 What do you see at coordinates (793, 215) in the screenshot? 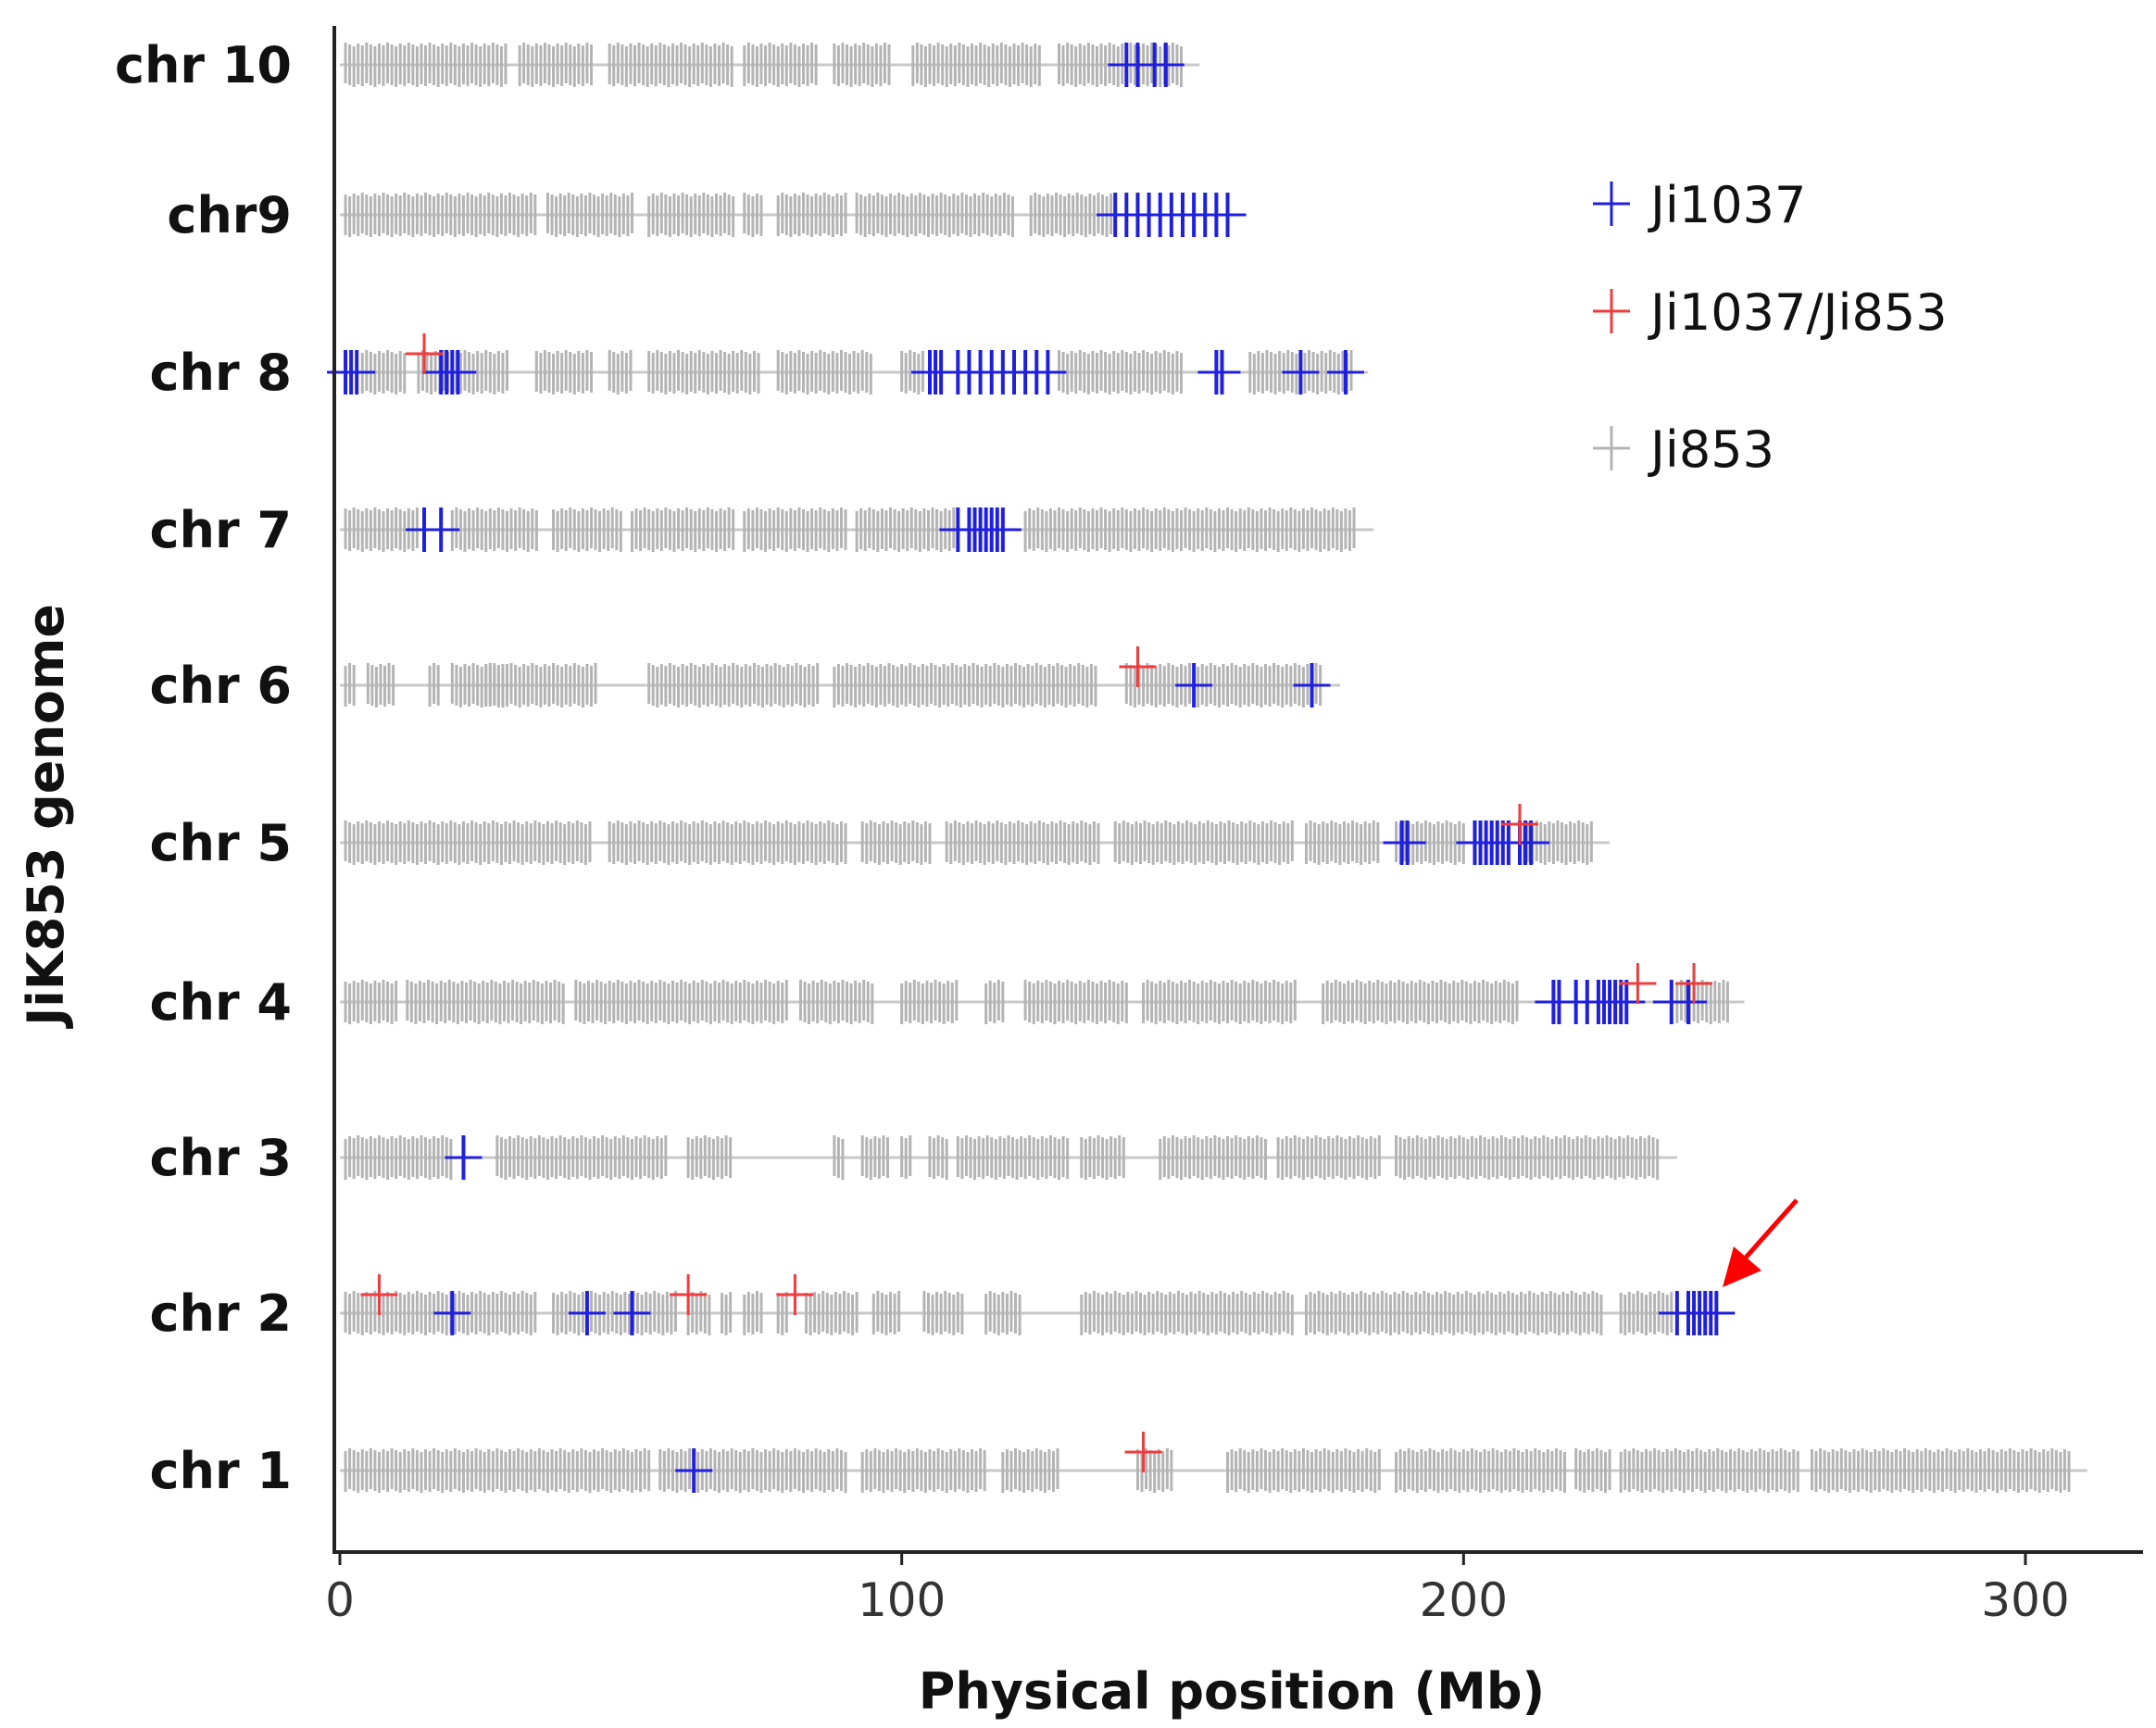
I see `chromosome-chr9` at bounding box center [793, 215].